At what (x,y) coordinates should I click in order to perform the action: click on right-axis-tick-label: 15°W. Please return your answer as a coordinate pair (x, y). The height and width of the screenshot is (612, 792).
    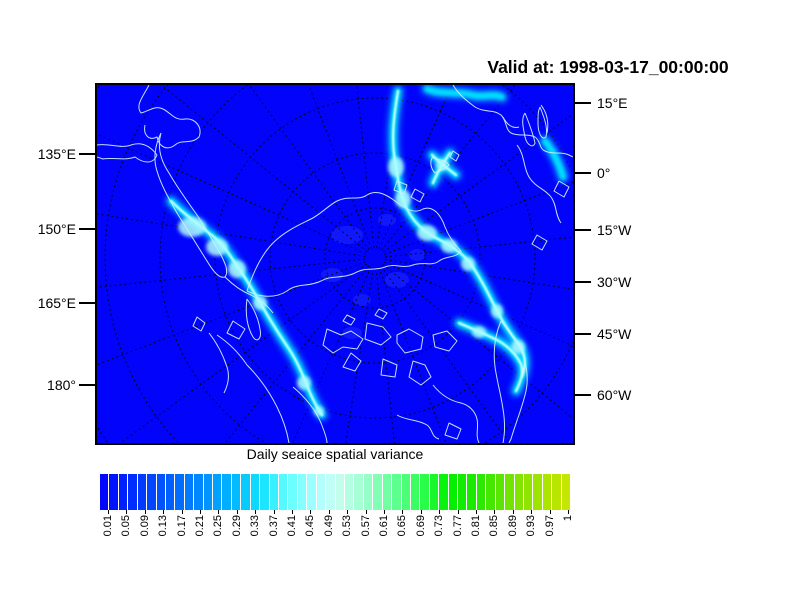
    Looking at the image, I should click on (614, 230).